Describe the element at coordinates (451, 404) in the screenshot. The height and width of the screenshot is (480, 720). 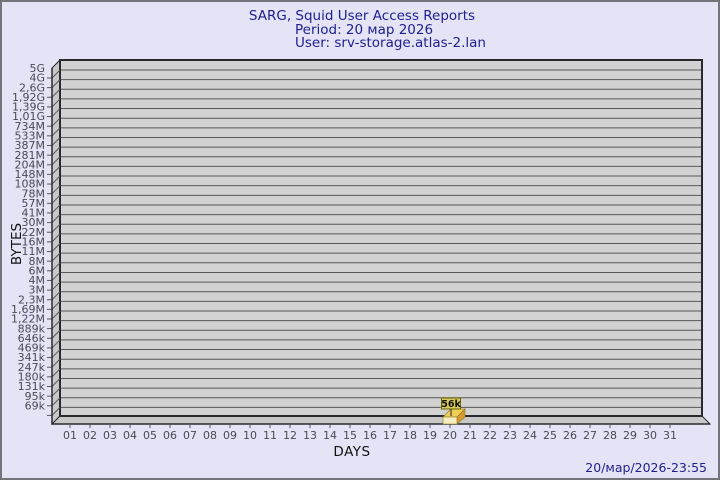
I see `bar-value-label: 56k` at that location.